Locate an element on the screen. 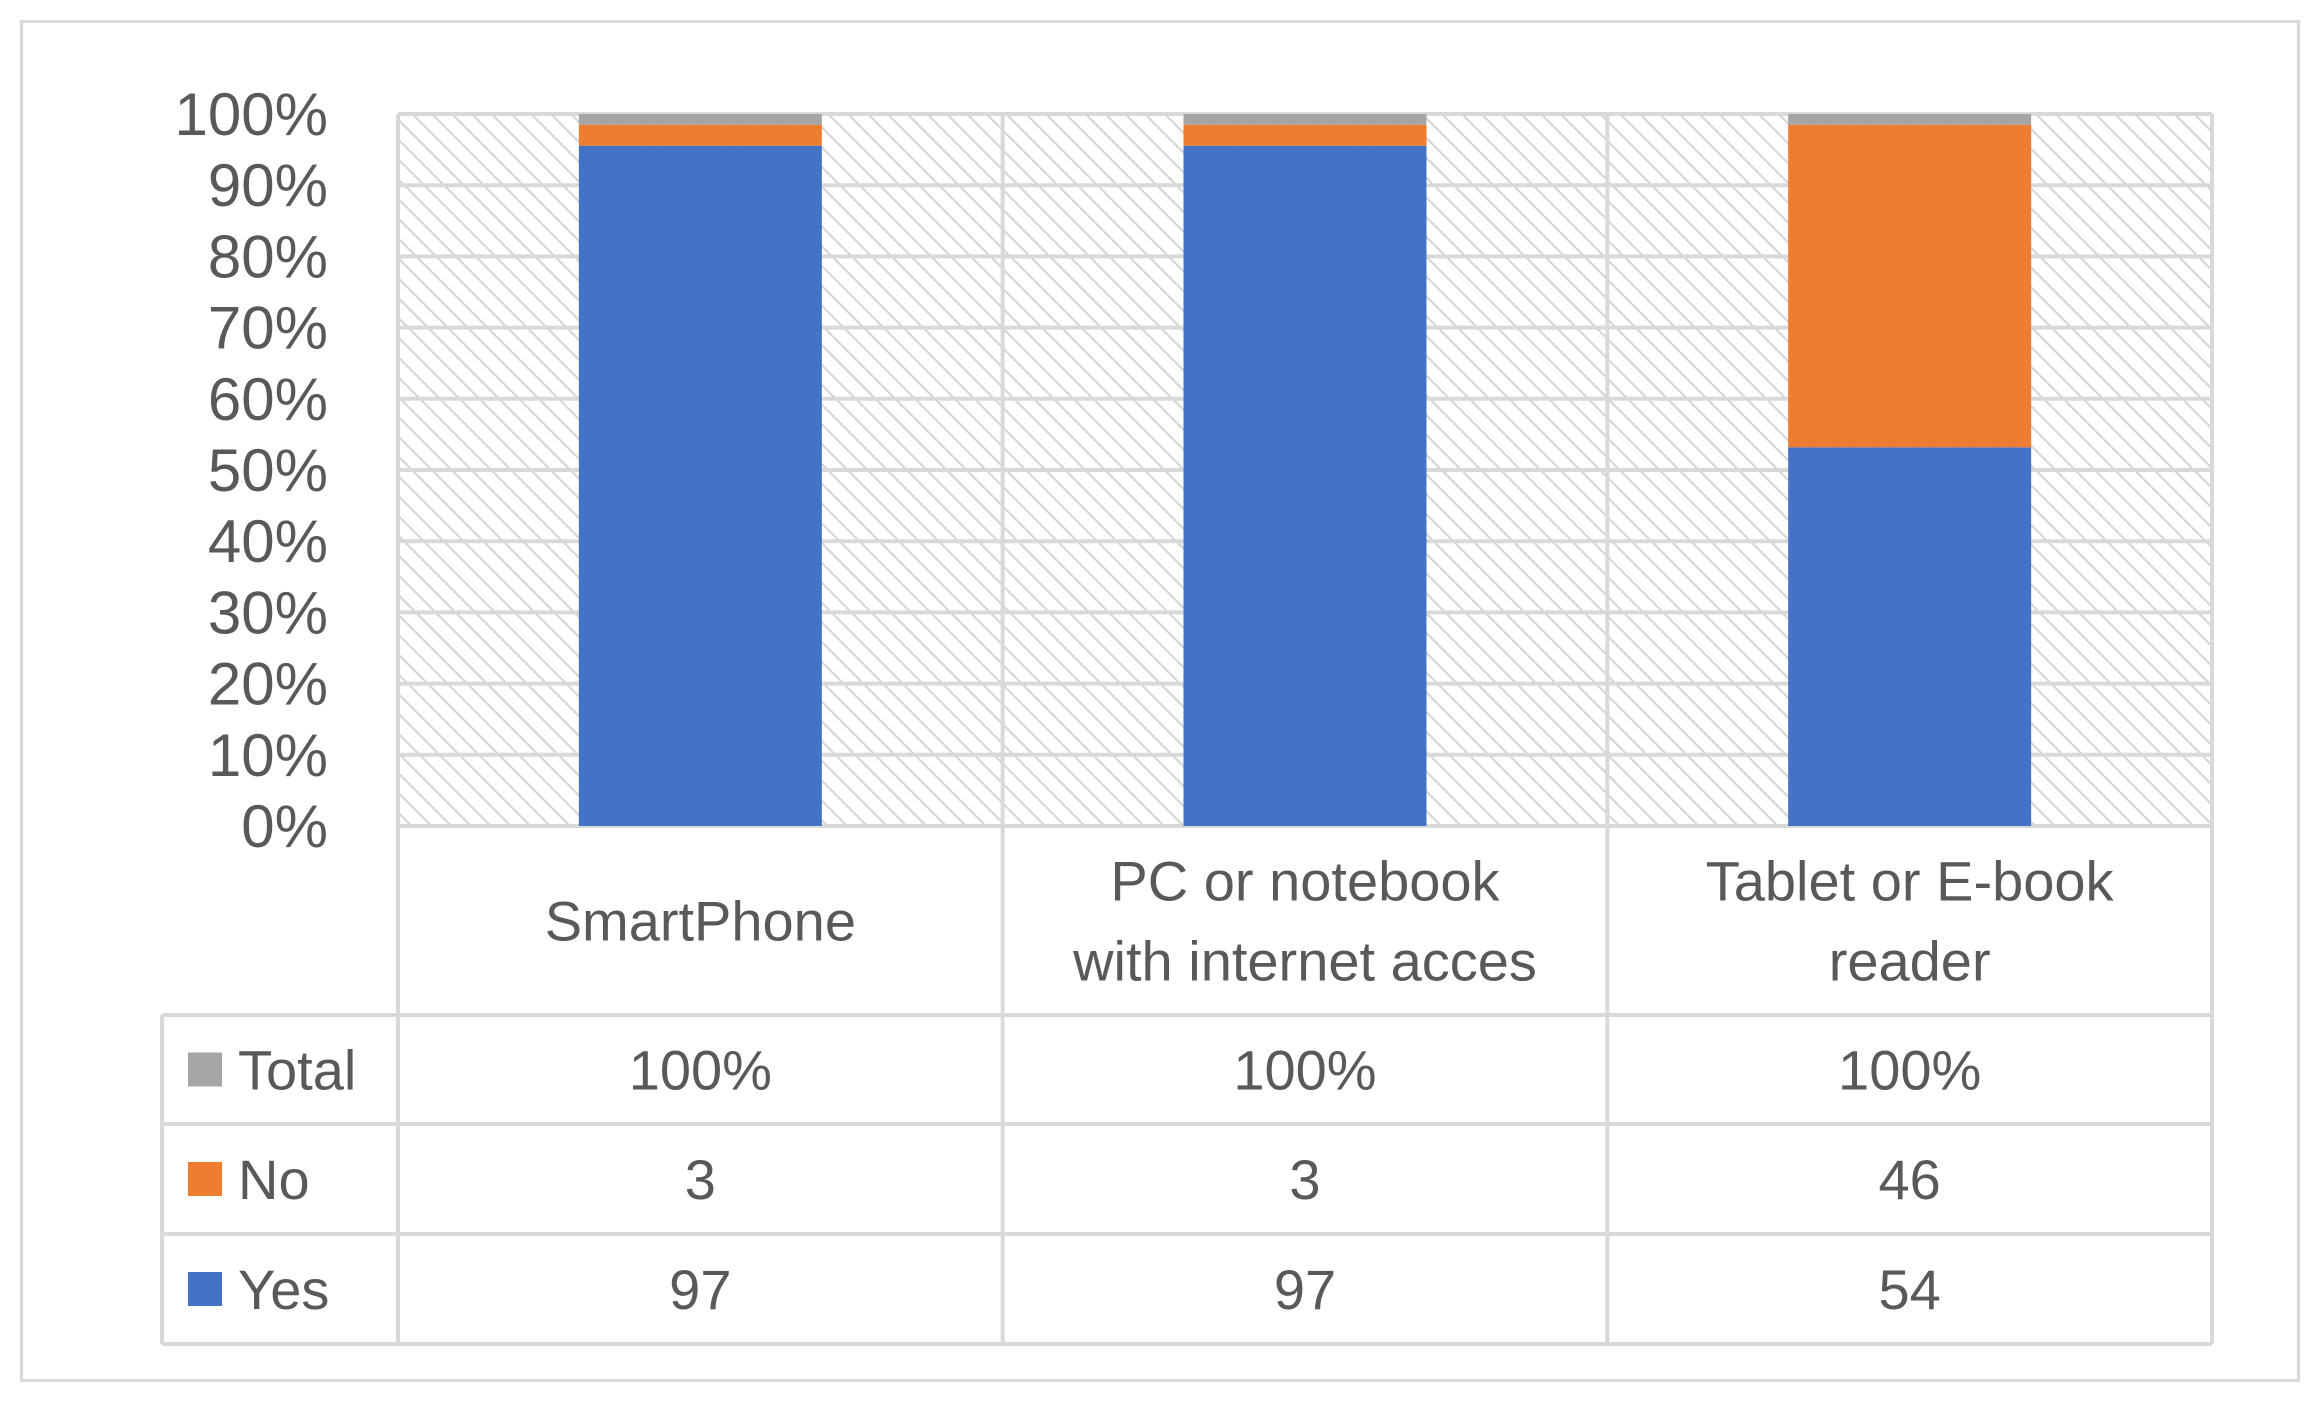  table-cell: 54 is located at coordinates (1910, 1289).